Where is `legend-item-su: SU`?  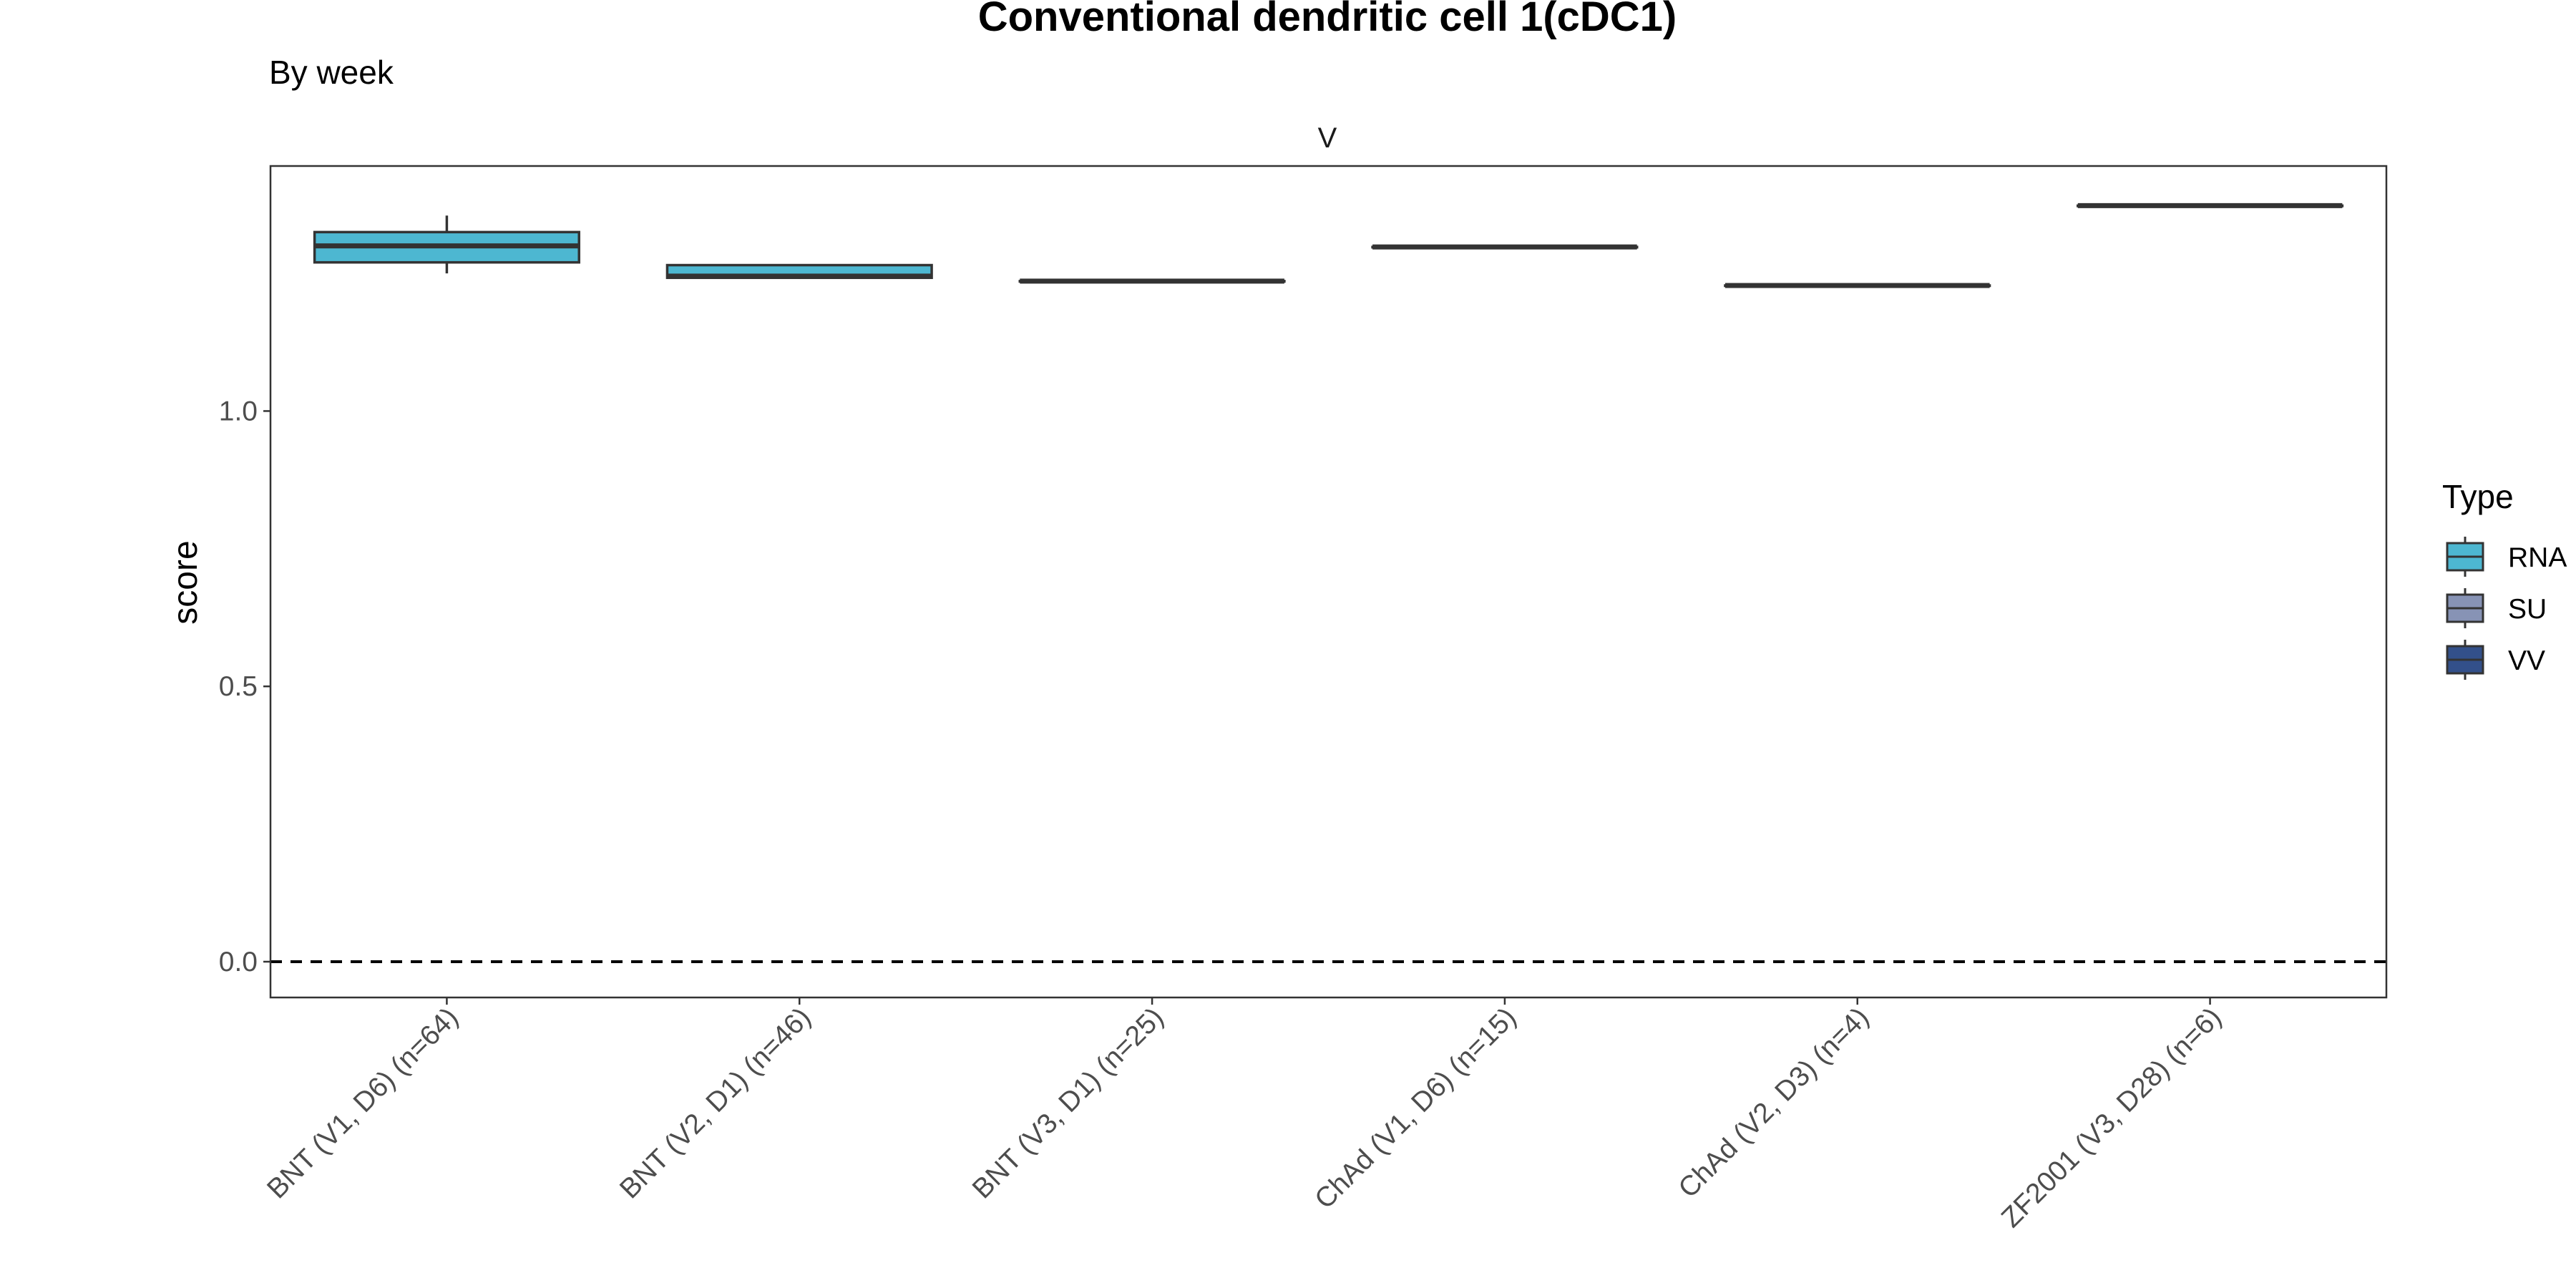 legend-item-su: SU is located at coordinates (2496, 608).